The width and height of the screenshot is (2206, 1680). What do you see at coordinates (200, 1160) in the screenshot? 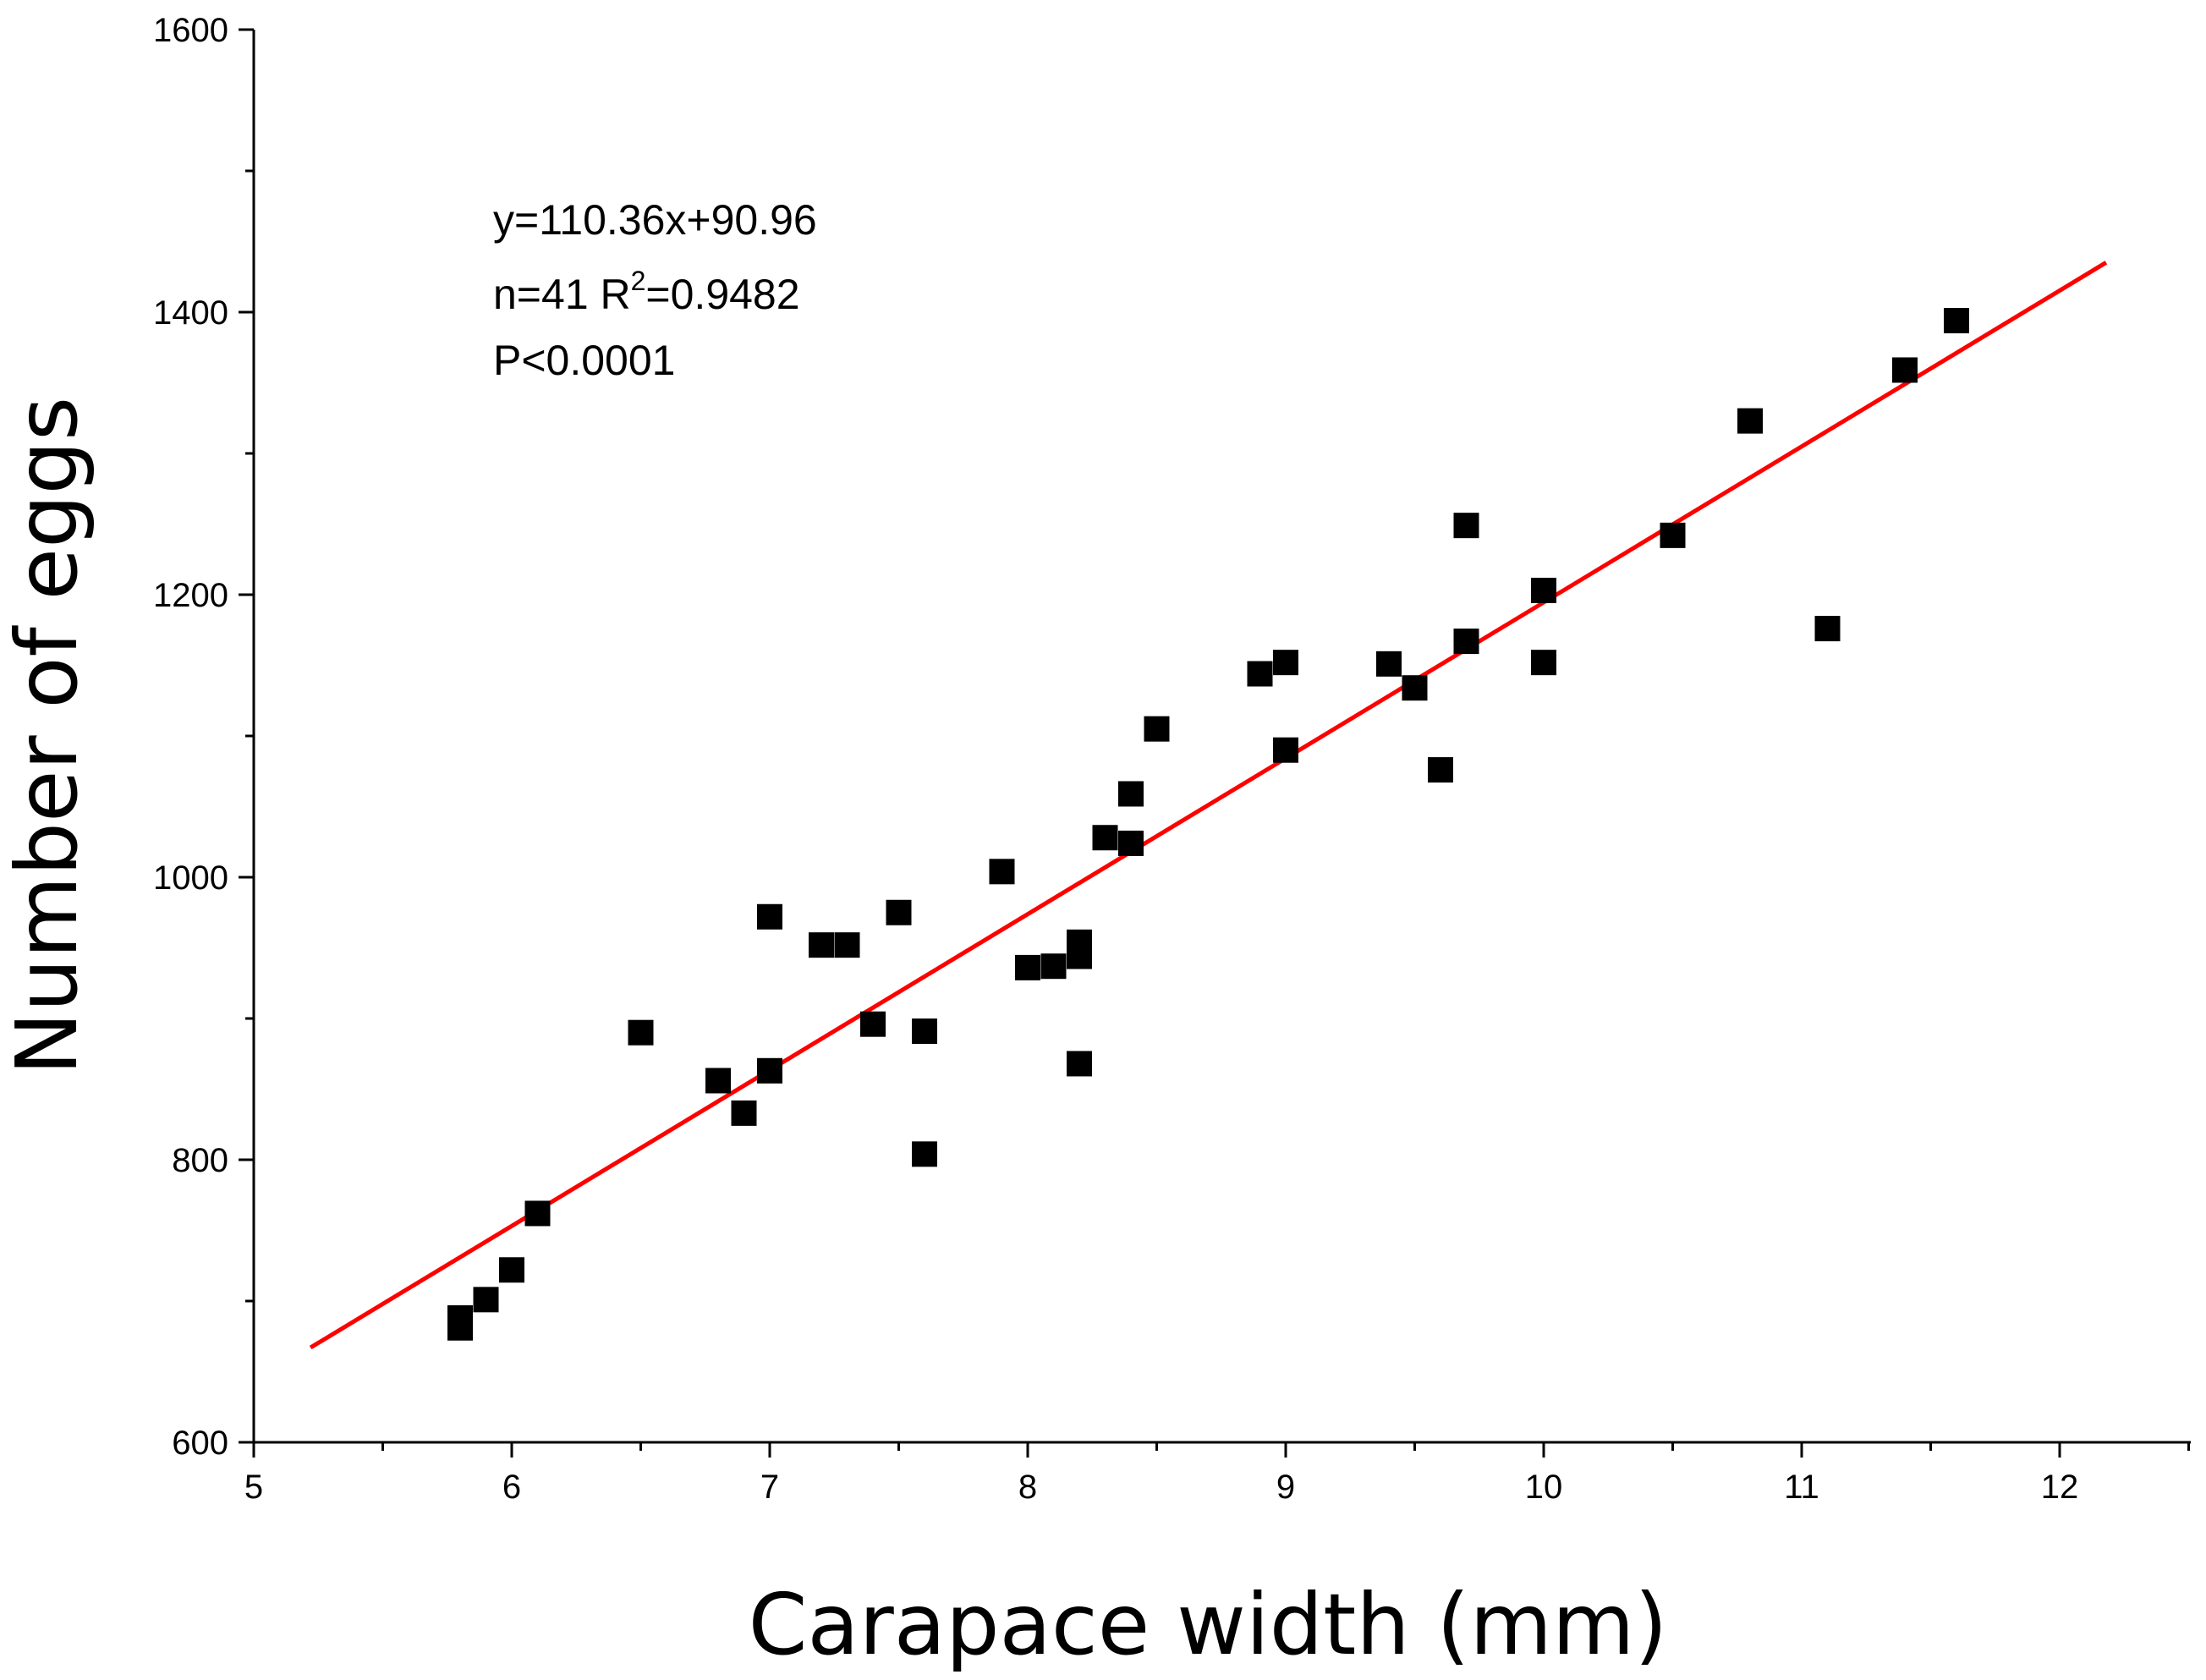
I see `y-tick-label: 800` at bounding box center [200, 1160].